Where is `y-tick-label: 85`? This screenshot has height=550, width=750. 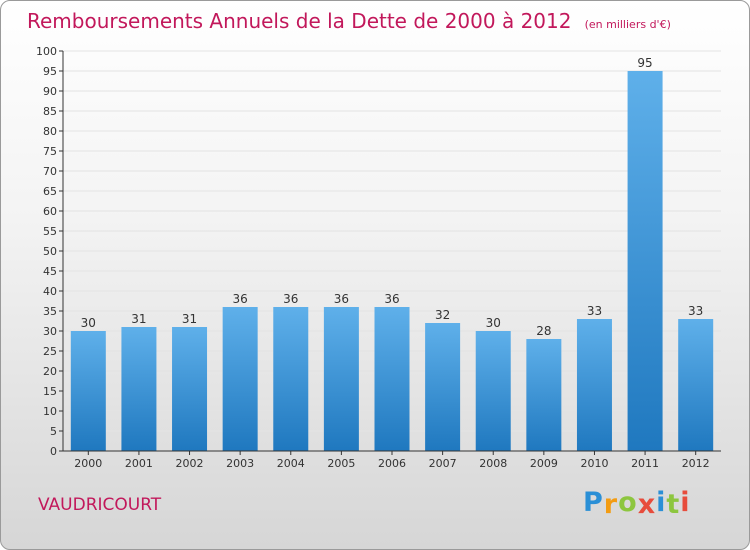 y-tick-label: 85 is located at coordinates (50, 111).